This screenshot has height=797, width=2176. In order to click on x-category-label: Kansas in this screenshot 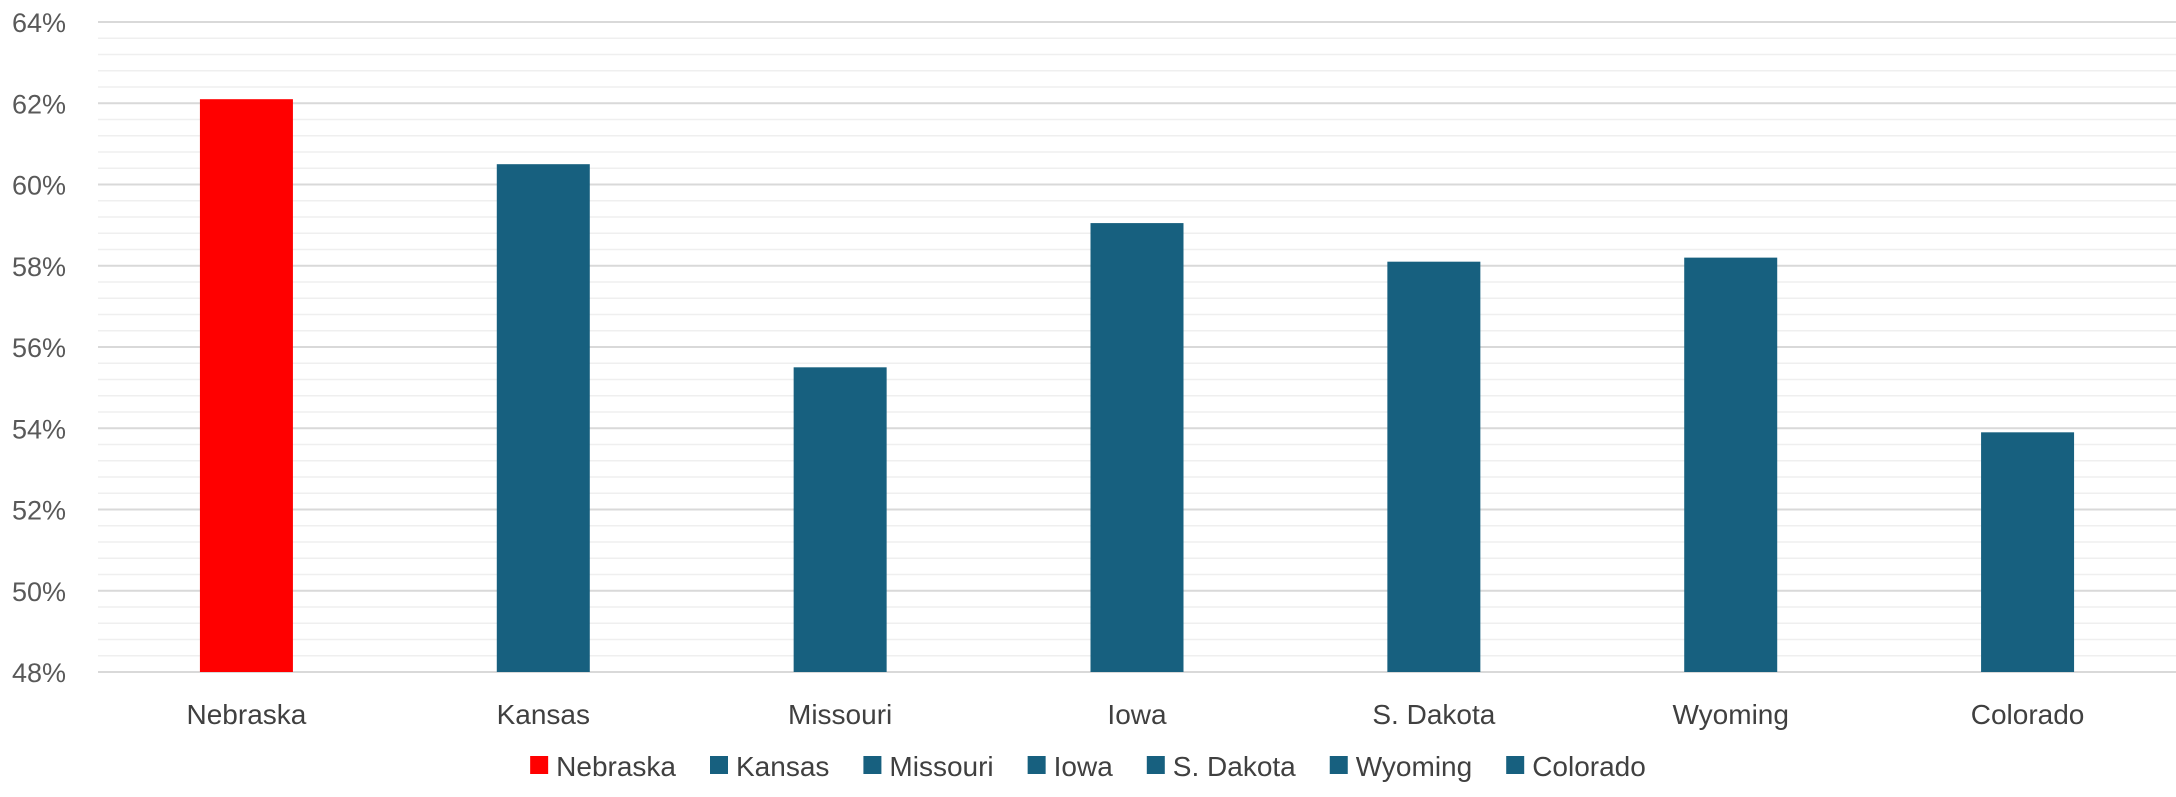, I will do `click(543, 714)`.